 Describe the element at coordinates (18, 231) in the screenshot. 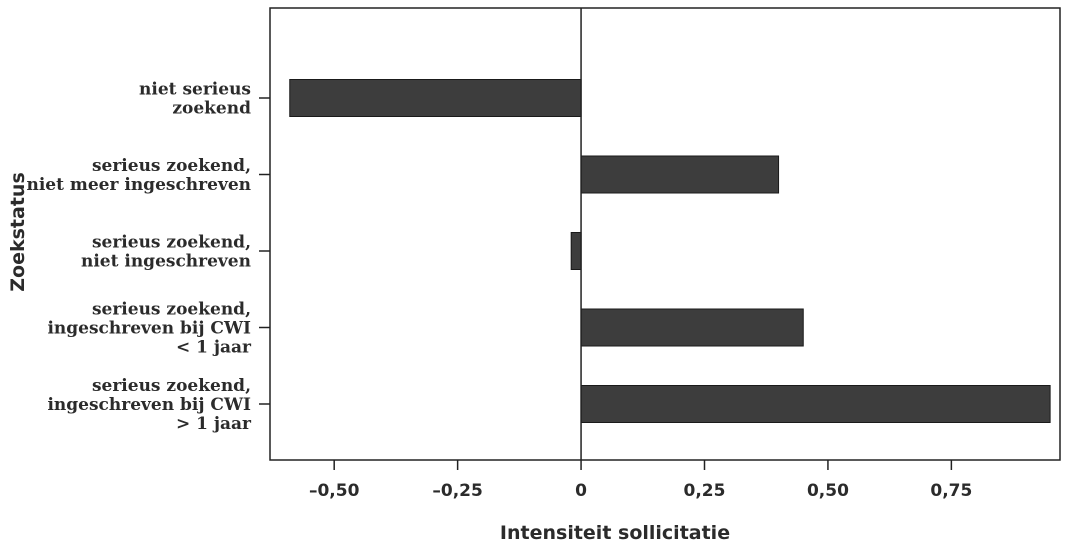

I see `y-axis-title: Zoekstatus` at that location.